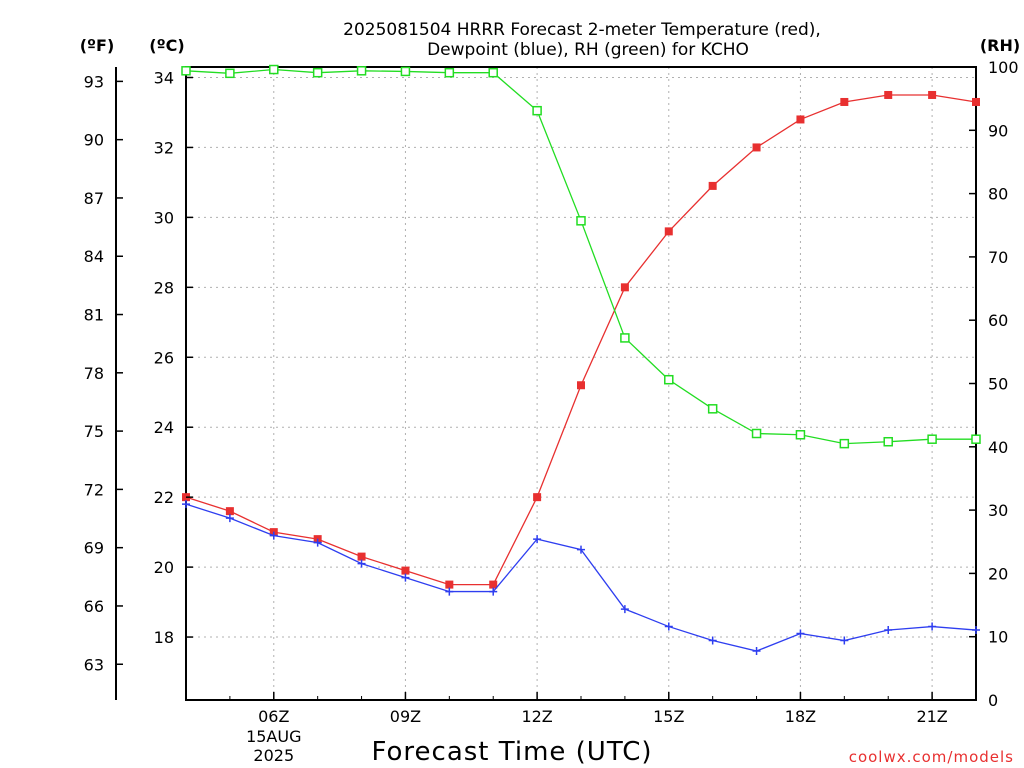  I want to click on fahrenheit-tick-label: 66, so click(94, 606).